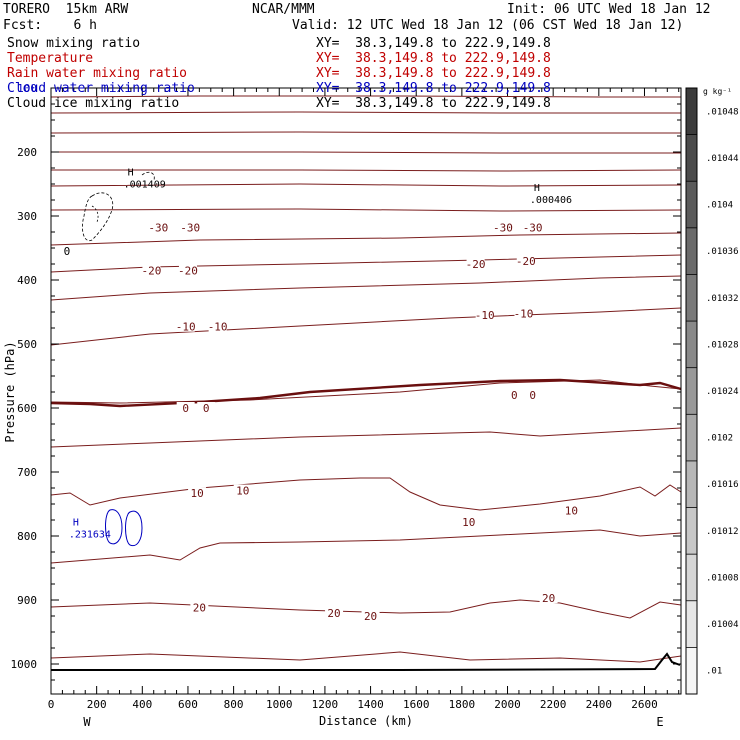  Describe the element at coordinates (370, 704) in the screenshot. I see `x-tick-label: 1400` at that location.